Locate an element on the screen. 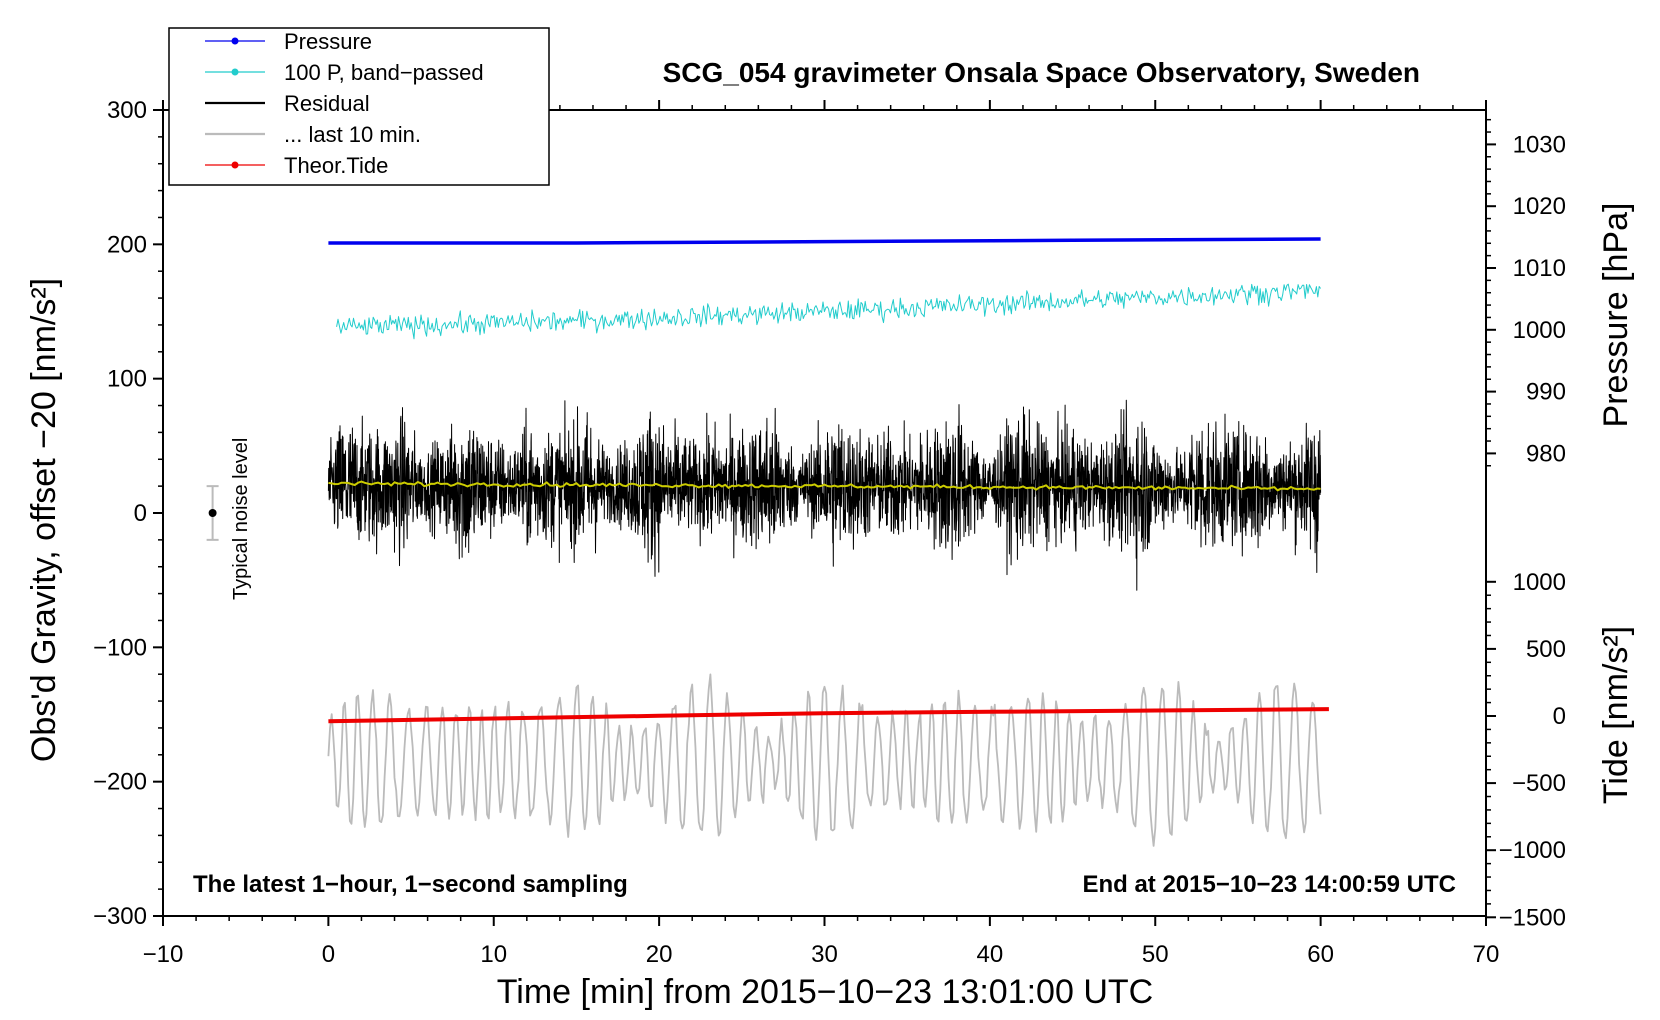 This screenshot has height=1020, width=1660. tide-tick-label: −1500 is located at coordinates (1532, 917).